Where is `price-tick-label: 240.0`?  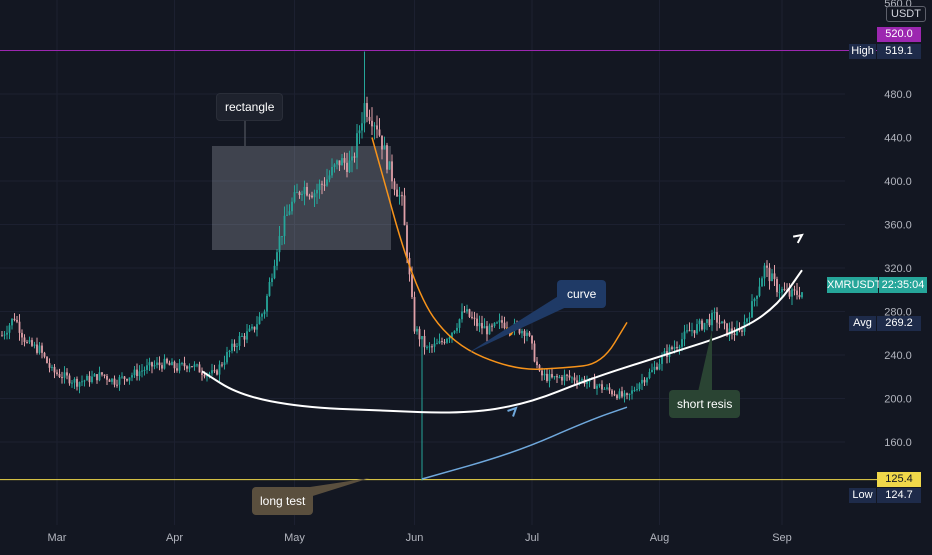 price-tick-label: 240.0 is located at coordinates (898, 356).